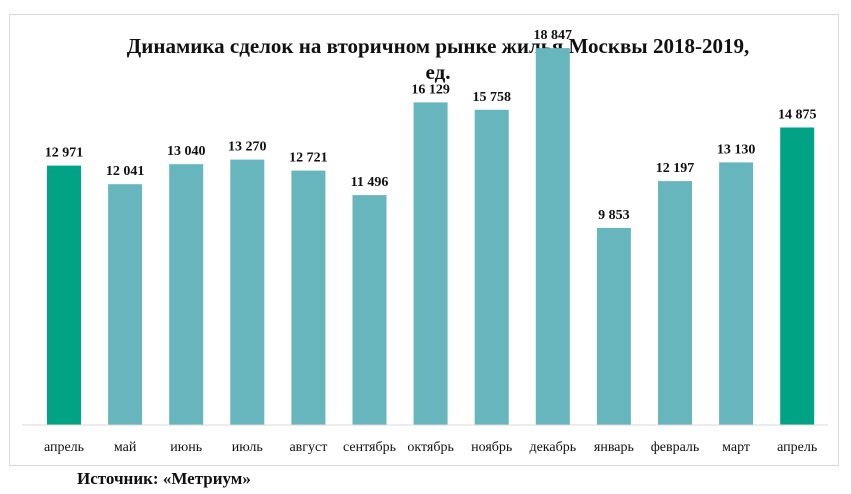 Image resolution: width=851 pixels, height=494 pixels. Describe the element at coordinates (614, 215) in the screenshot. I see `value-label-9: 9 853` at that location.